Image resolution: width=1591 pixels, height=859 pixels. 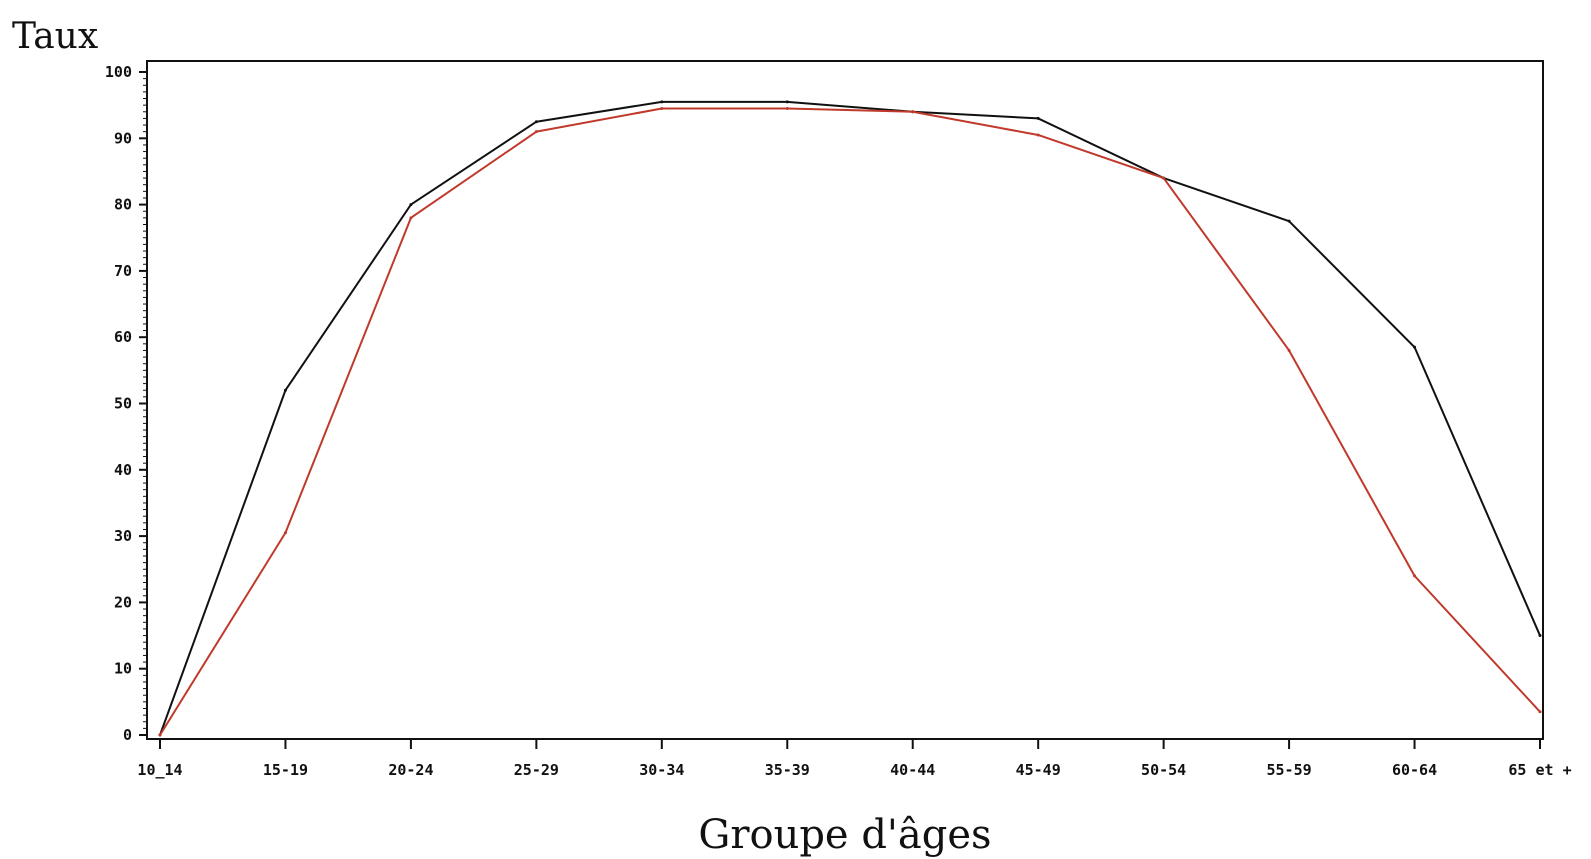 What do you see at coordinates (661, 770) in the screenshot?
I see `x-tick-label: 30-34` at bounding box center [661, 770].